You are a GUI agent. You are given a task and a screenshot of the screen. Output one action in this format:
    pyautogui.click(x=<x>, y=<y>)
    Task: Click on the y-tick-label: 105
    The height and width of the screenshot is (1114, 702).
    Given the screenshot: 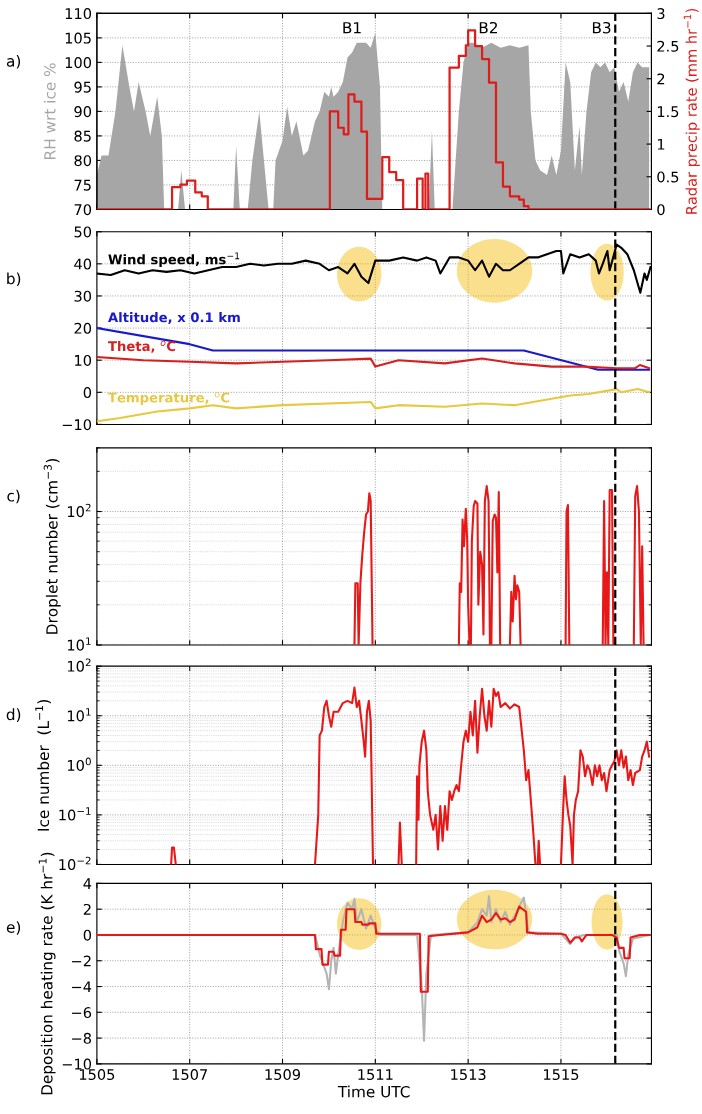 What is the action you would take?
    pyautogui.click(x=78, y=38)
    